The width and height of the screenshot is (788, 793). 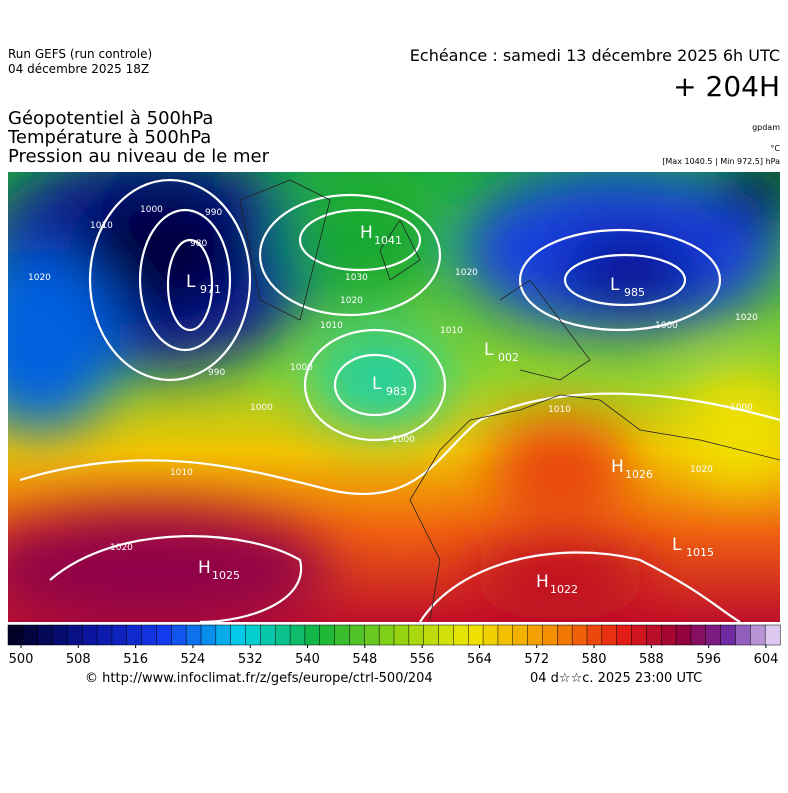 What do you see at coordinates (639, 474) in the screenshot?
I see `pressure-value: 1026` at bounding box center [639, 474].